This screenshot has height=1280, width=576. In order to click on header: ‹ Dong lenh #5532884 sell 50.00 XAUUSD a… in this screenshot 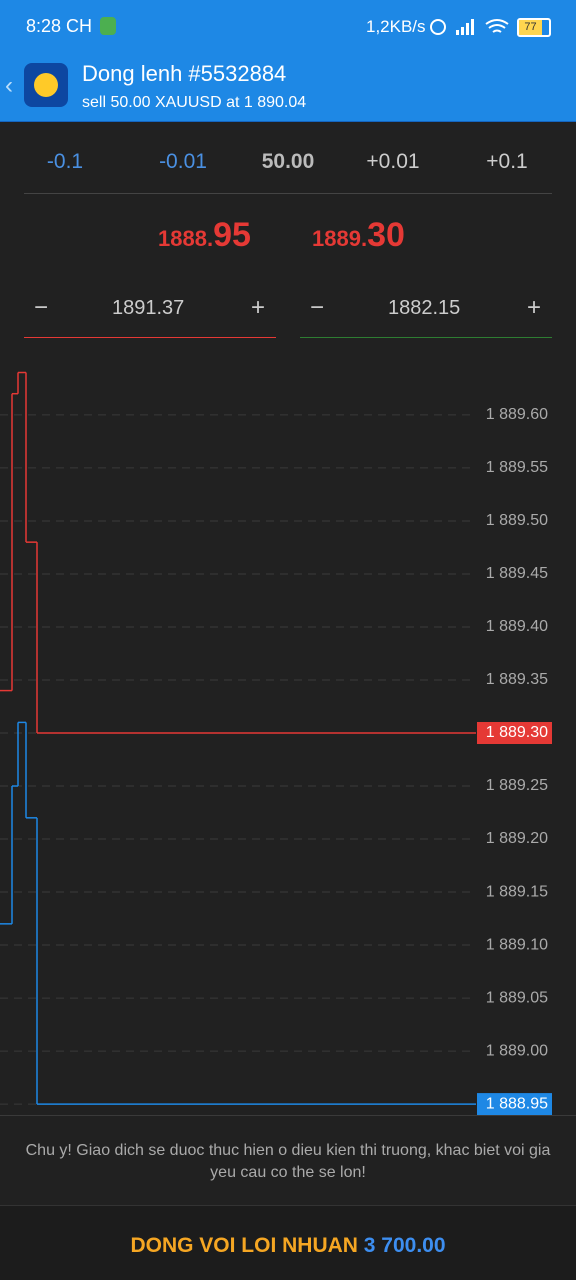, I will do `click(288, 87)`.